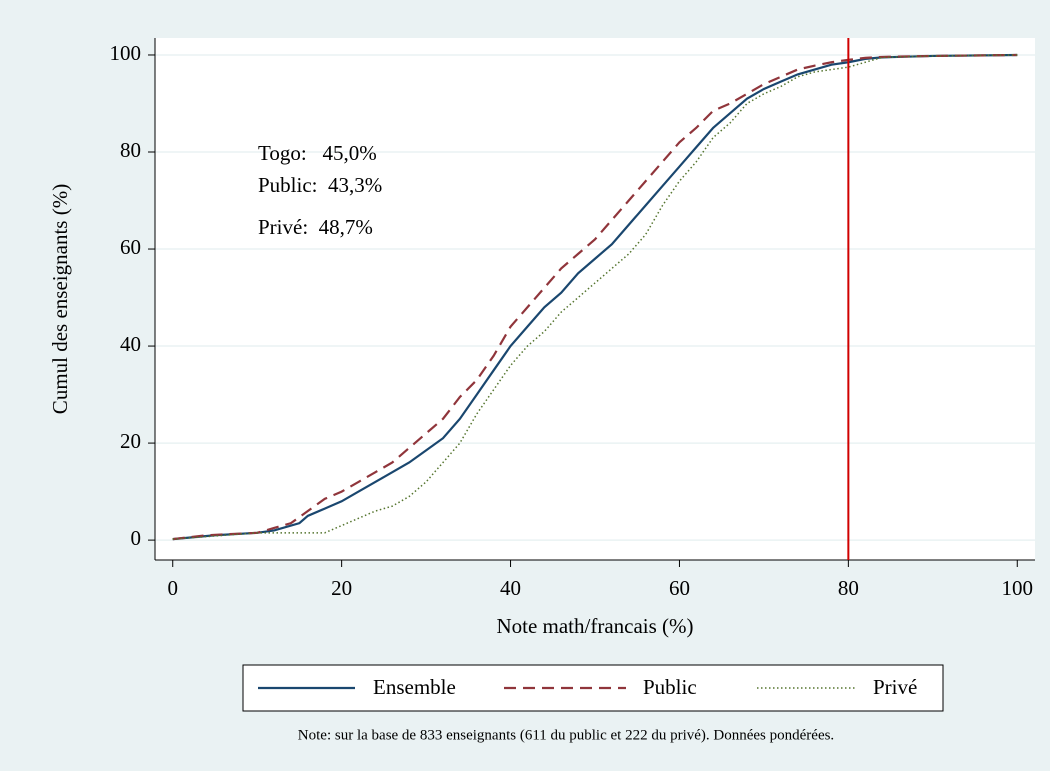  What do you see at coordinates (317, 153) in the screenshot?
I see `annotation: Togo: 45,0%` at bounding box center [317, 153].